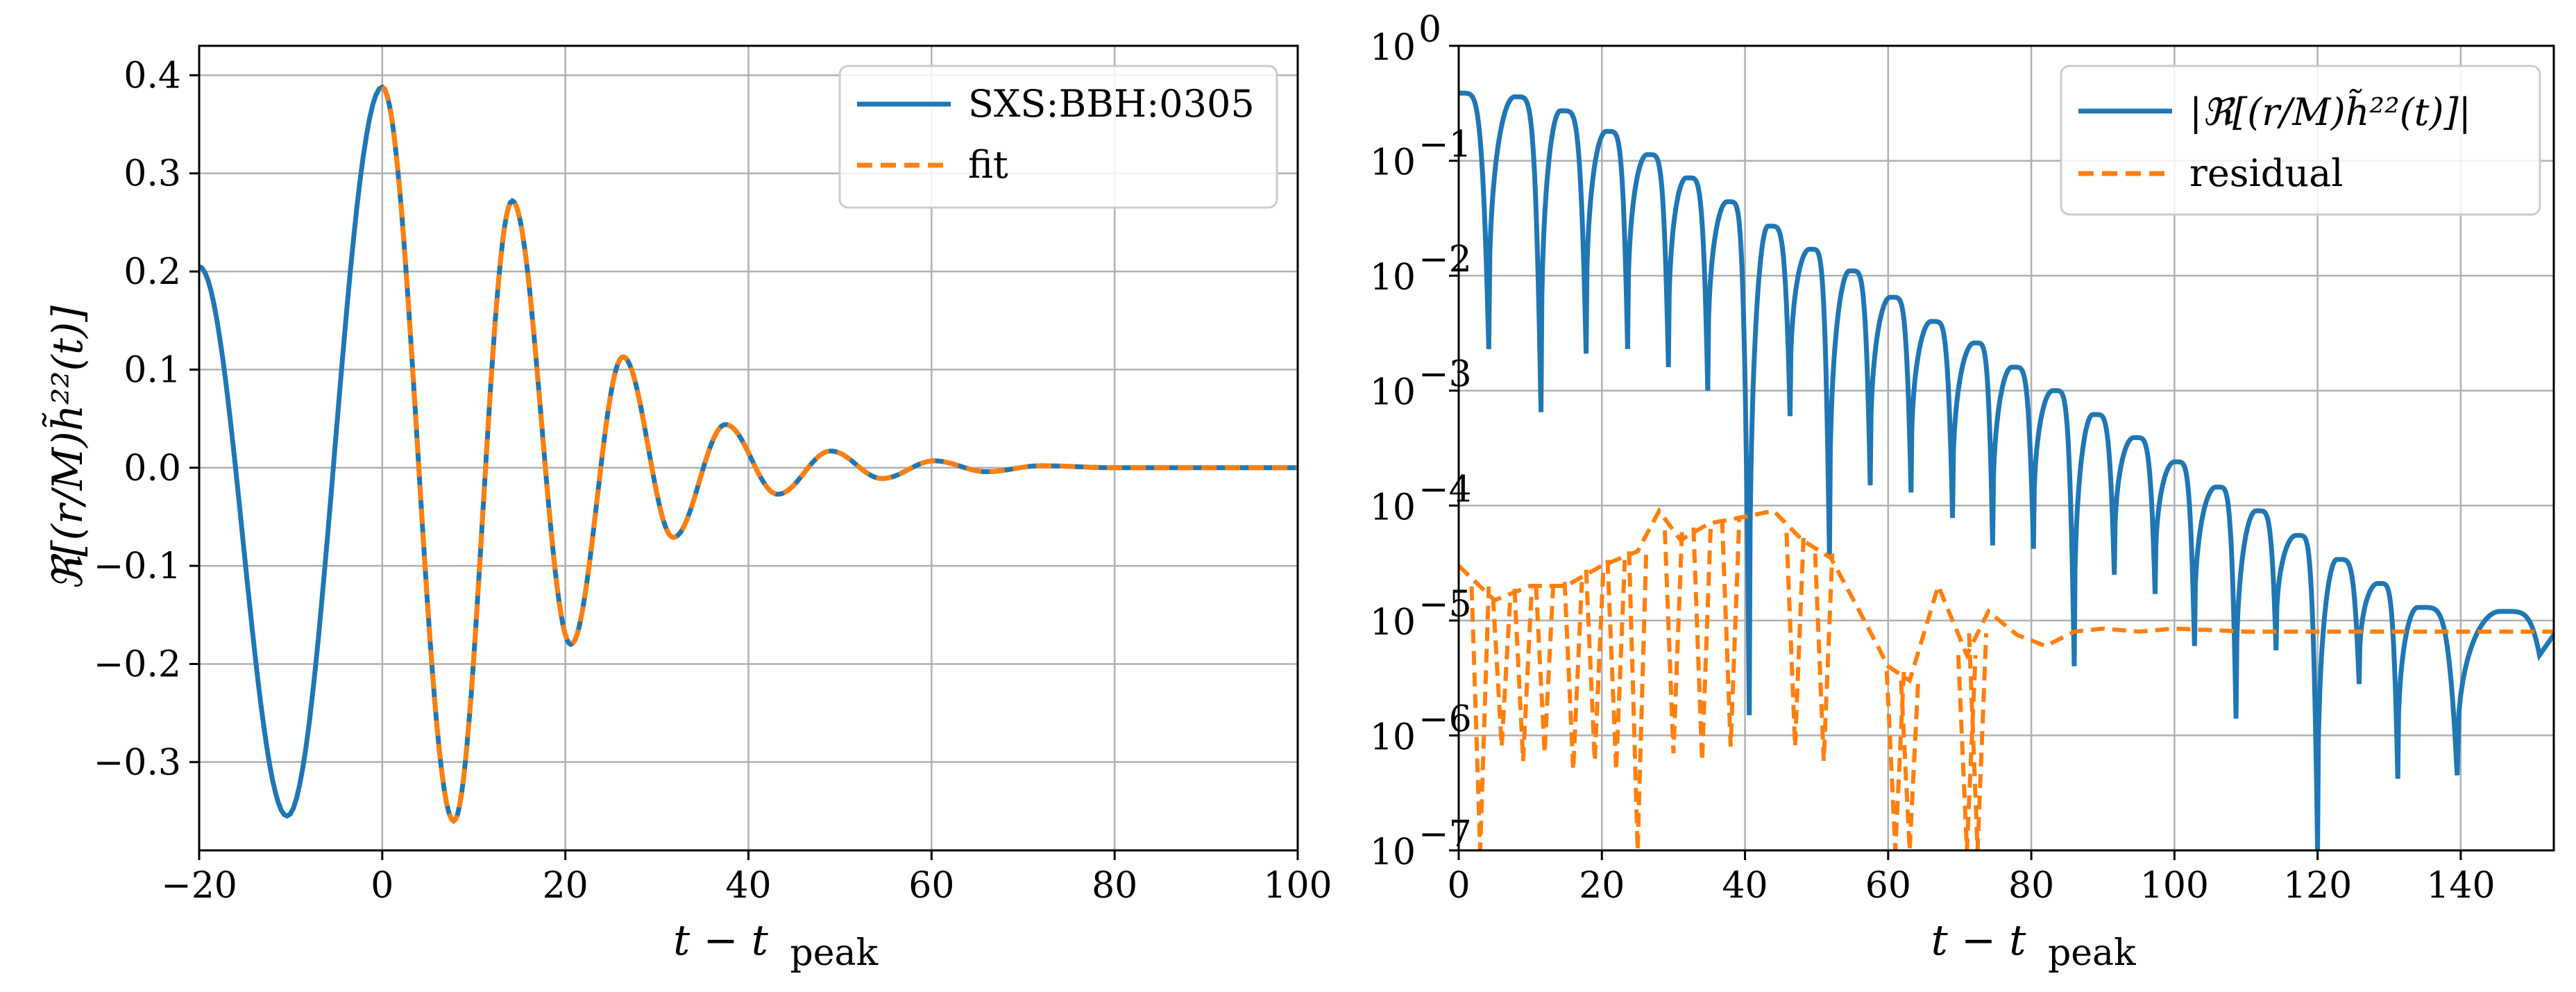  Describe the element at coordinates (67, 448) in the screenshot. I see `left-y-axis-label: ℜ[(r/M)h̃²²(t)]` at that location.